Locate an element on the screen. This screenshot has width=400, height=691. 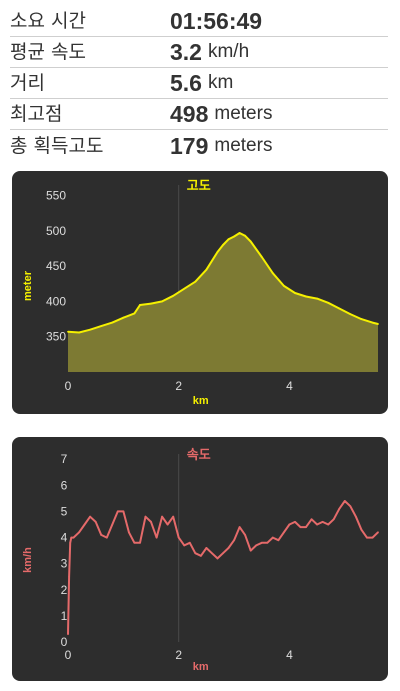
duration-label: 소요 시간 is located at coordinates (48, 21).